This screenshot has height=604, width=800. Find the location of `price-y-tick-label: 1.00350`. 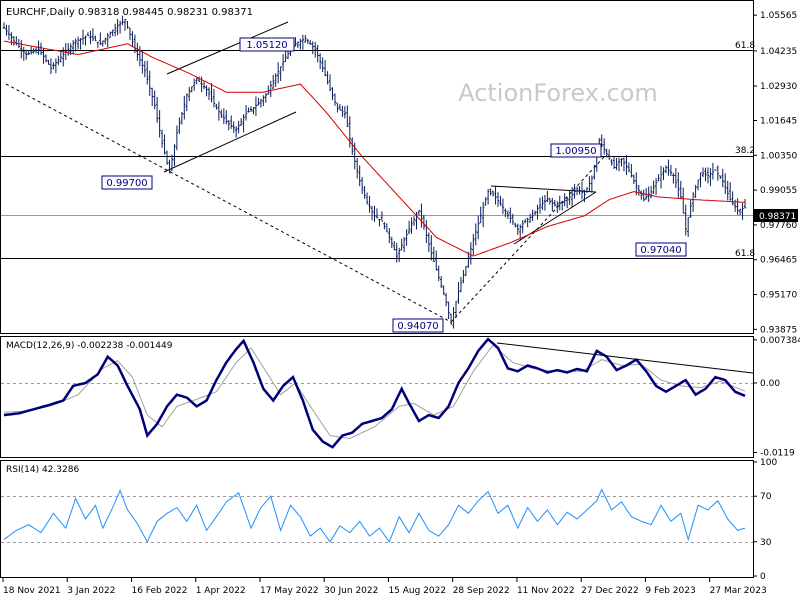

price-y-tick-label: 1.00350 is located at coordinates (778, 156).